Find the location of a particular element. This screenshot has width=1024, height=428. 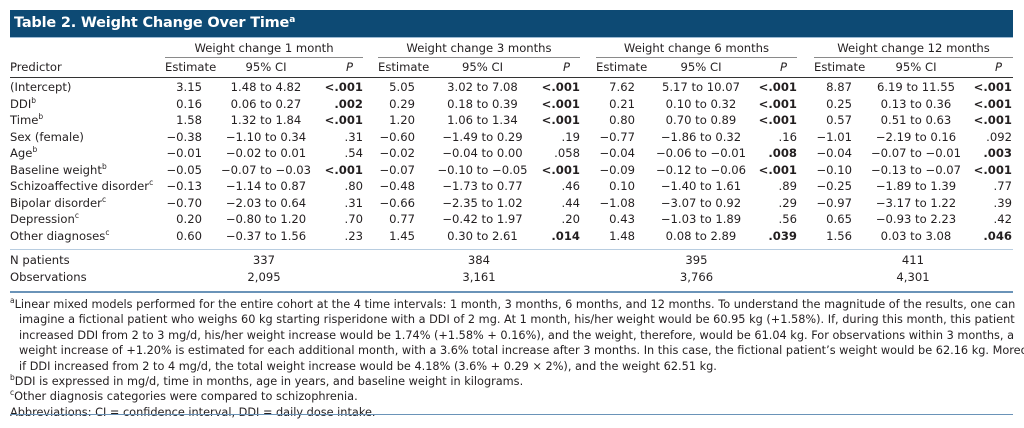

ci-value: 0.03 to 3.08 is located at coordinates (916, 235).